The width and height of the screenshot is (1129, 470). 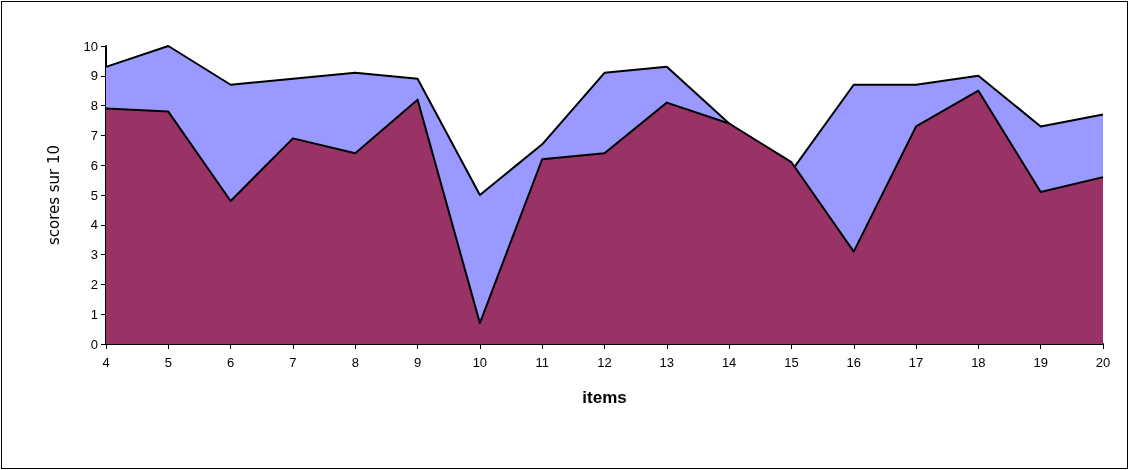 What do you see at coordinates (168, 362) in the screenshot?
I see `x-tick-label: 5` at bounding box center [168, 362].